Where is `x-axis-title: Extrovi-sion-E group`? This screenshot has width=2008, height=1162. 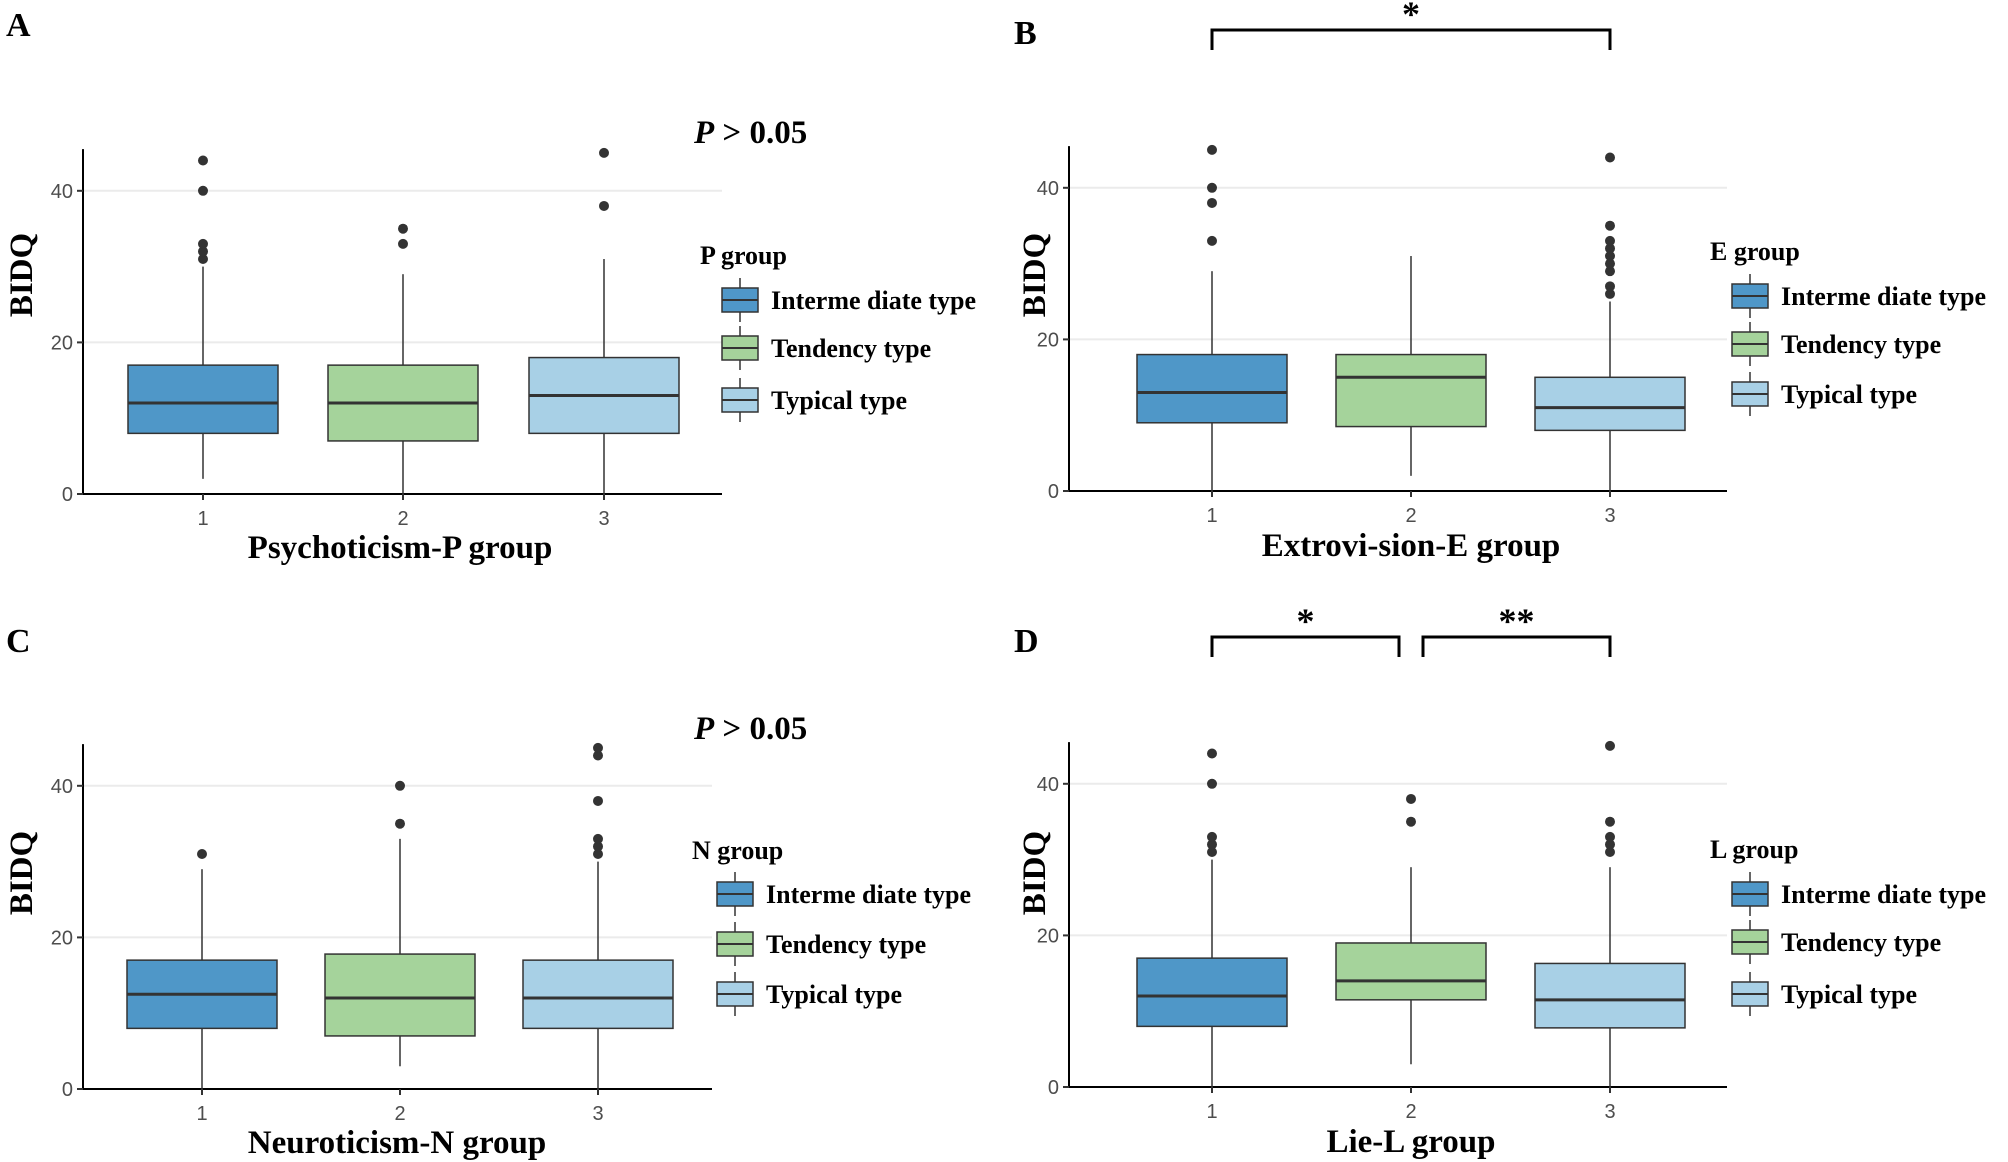 x-axis-title: Extrovi-sion-E group is located at coordinates (1411, 546).